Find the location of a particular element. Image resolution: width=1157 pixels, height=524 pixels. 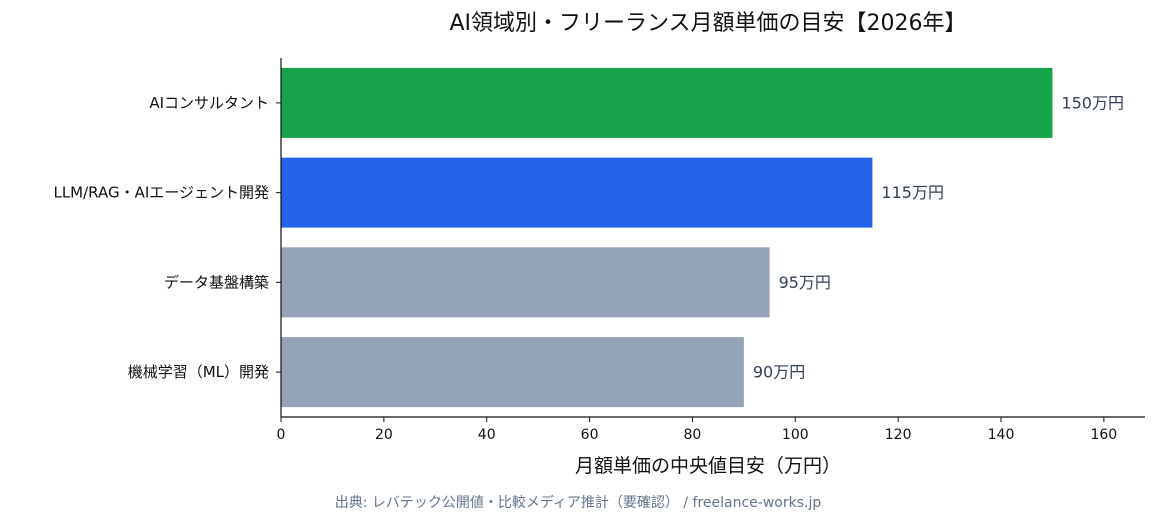

x-tick-label-4: 80 is located at coordinates (693, 435).